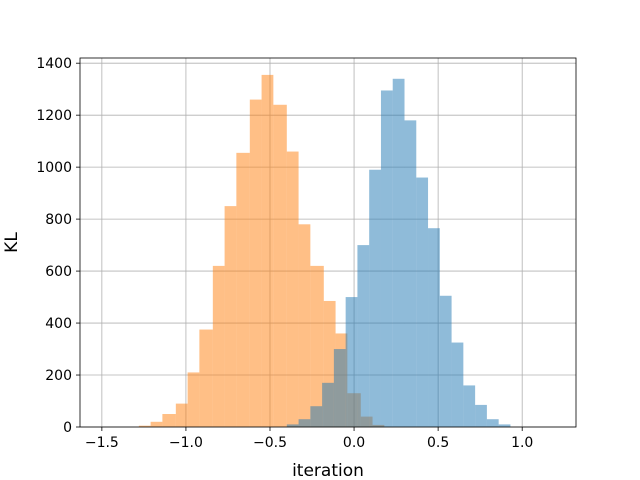 This screenshot has width=640, height=480. I want to click on x-axis-label: iteration, so click(328, 470).